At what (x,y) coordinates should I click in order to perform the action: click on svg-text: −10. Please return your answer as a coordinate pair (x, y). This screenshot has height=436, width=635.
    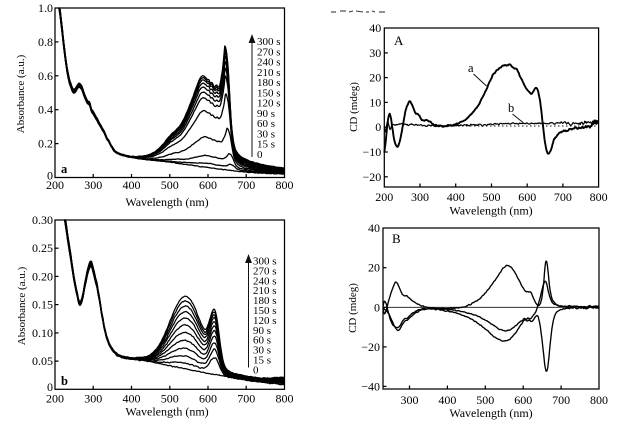
    Looking at the image, I should click on (372, 152).